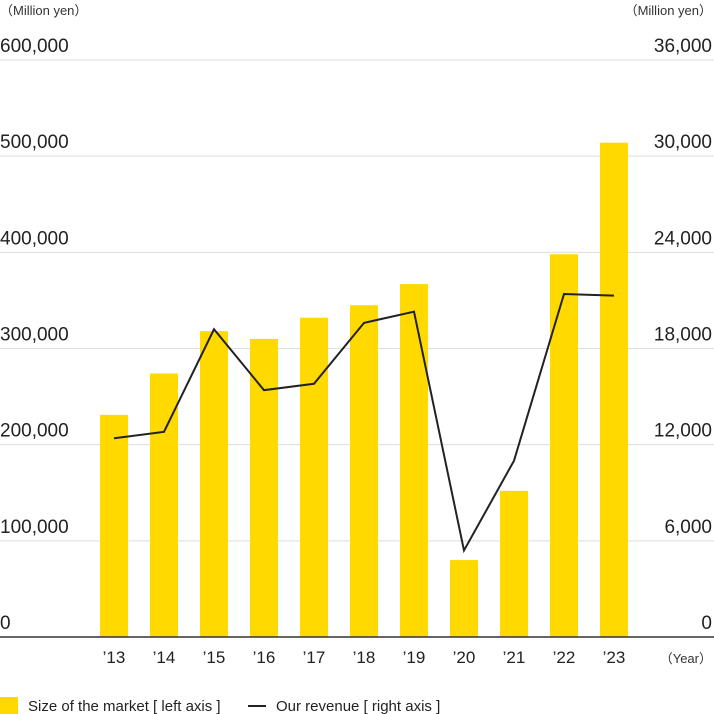  Describe the element at coordinates (34, 527) in the screenshot. I see `left-tick-label: 100,000` at that location.